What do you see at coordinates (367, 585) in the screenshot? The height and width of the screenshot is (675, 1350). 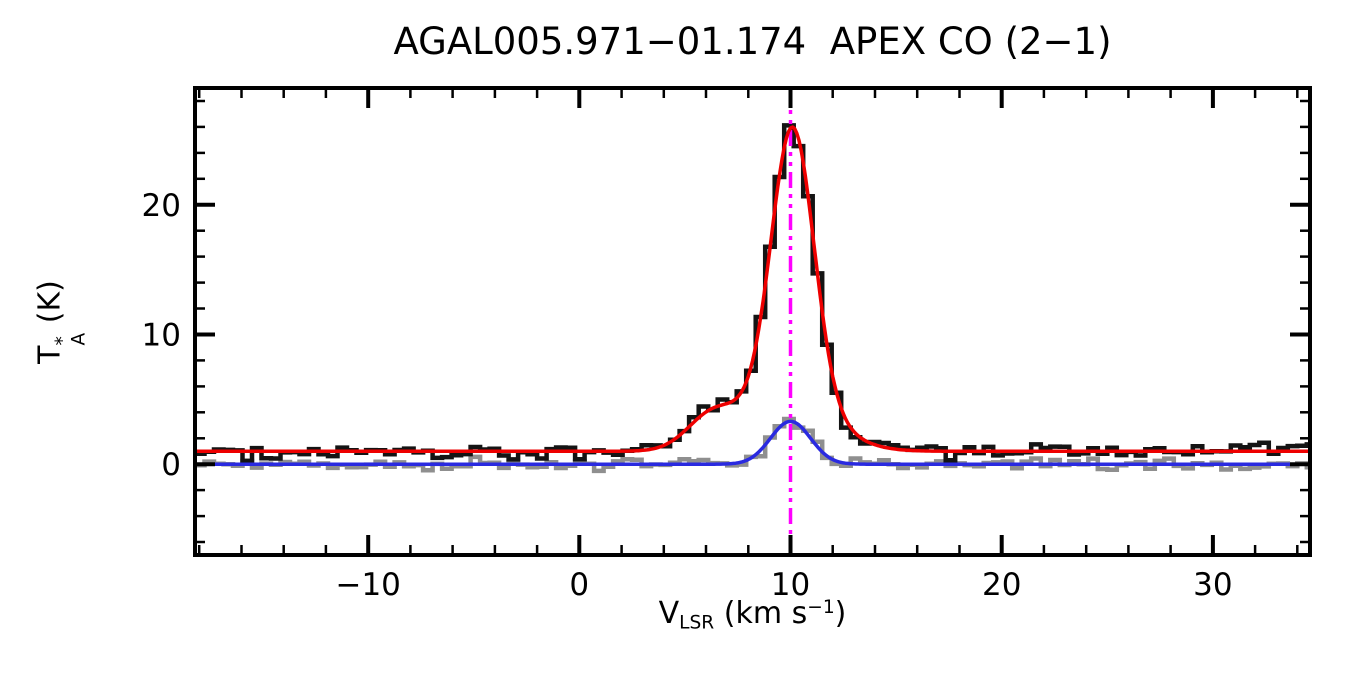 I see `x-tick-label: −10` at bounding box center [367, 585].